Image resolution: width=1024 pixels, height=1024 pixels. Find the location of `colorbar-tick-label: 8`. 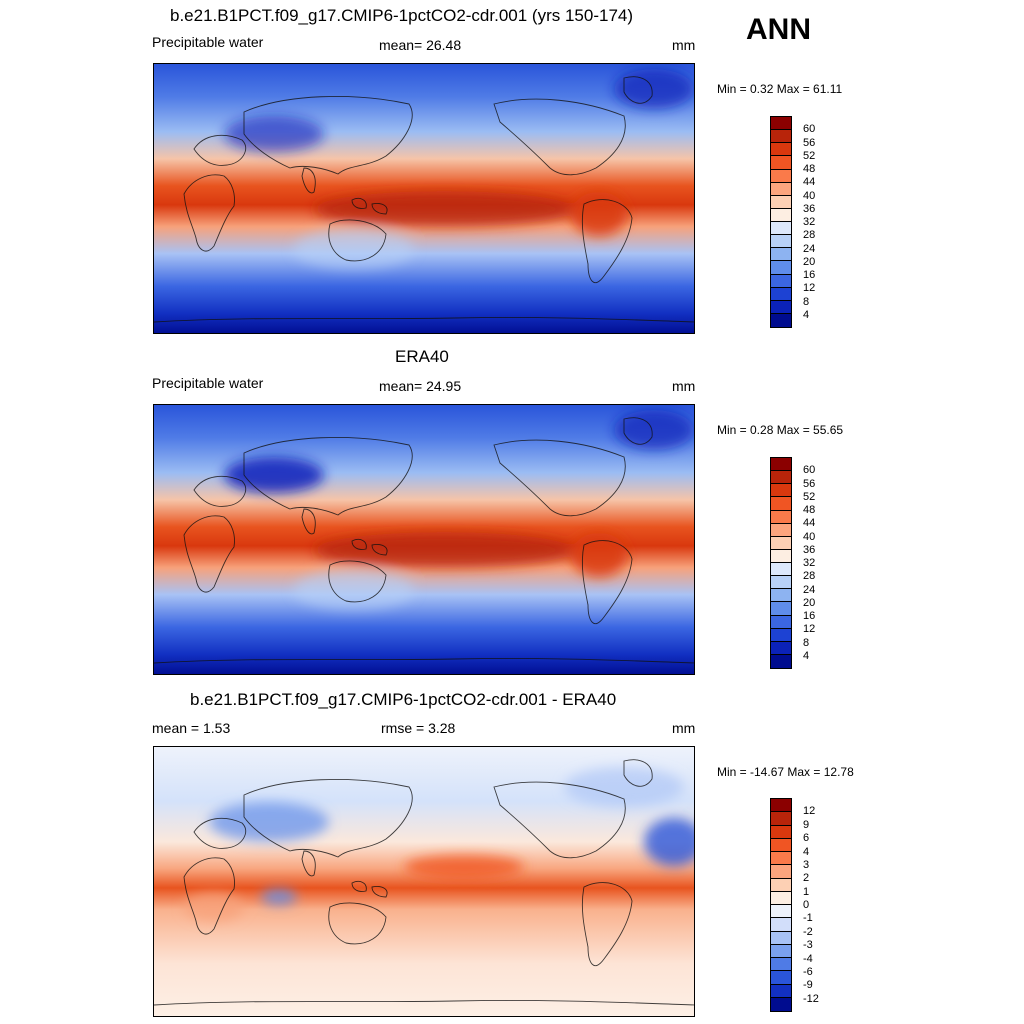

colorbar-tick-label: 8 is located at coordinates (806, 642).